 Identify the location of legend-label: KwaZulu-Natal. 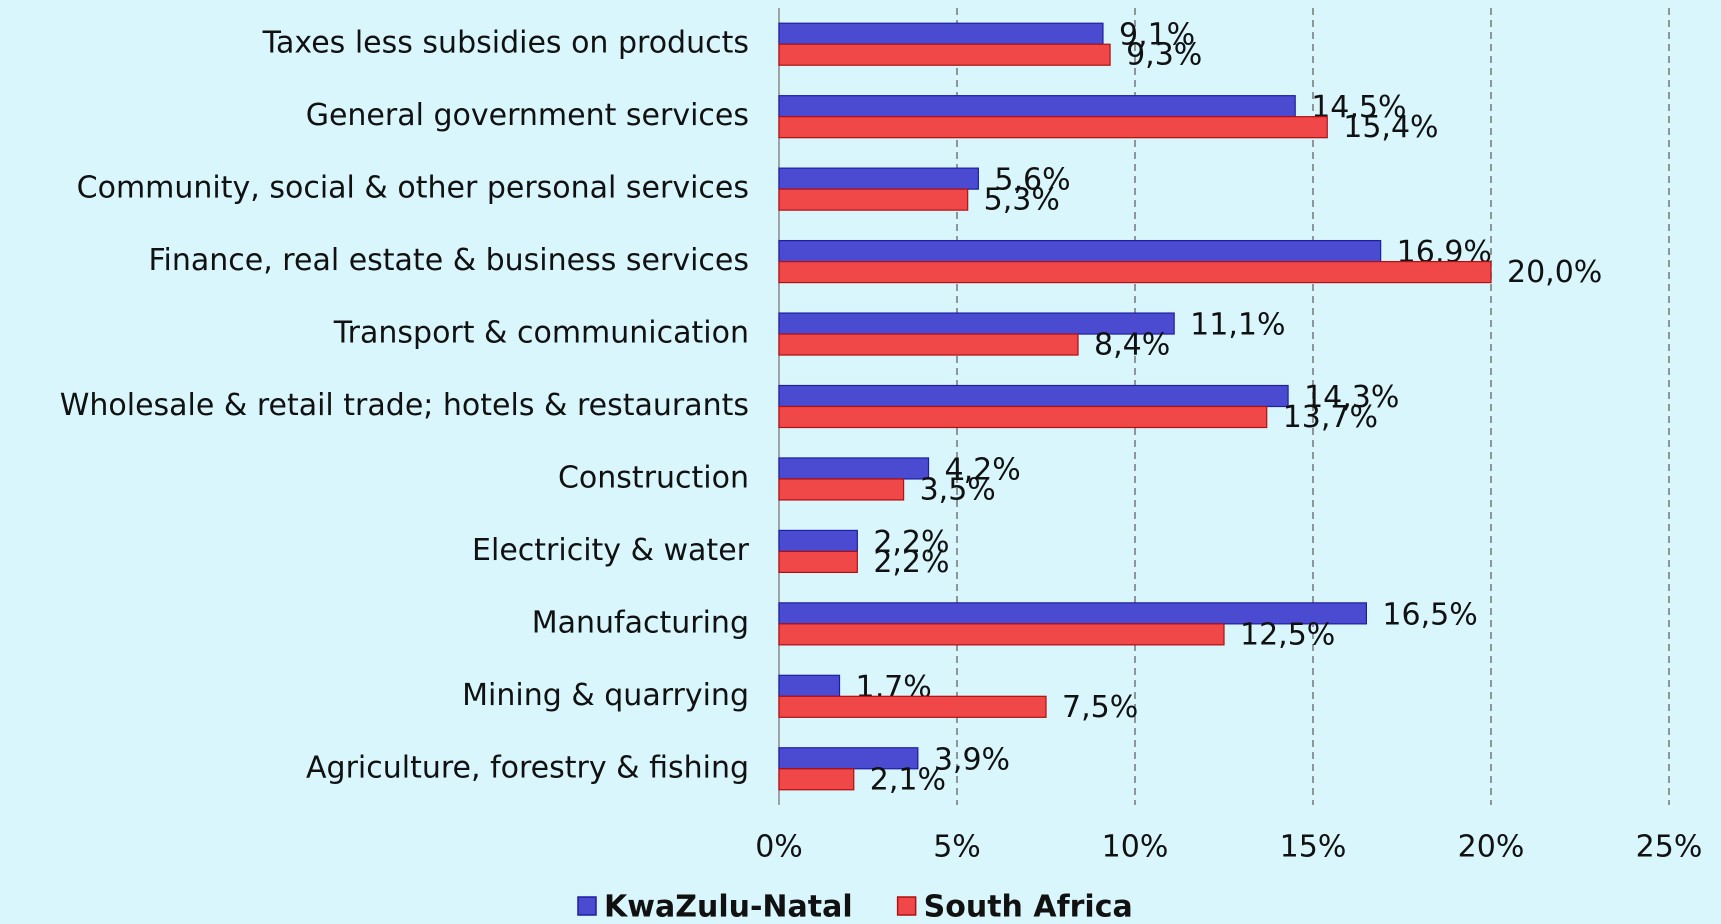
(728, 907).